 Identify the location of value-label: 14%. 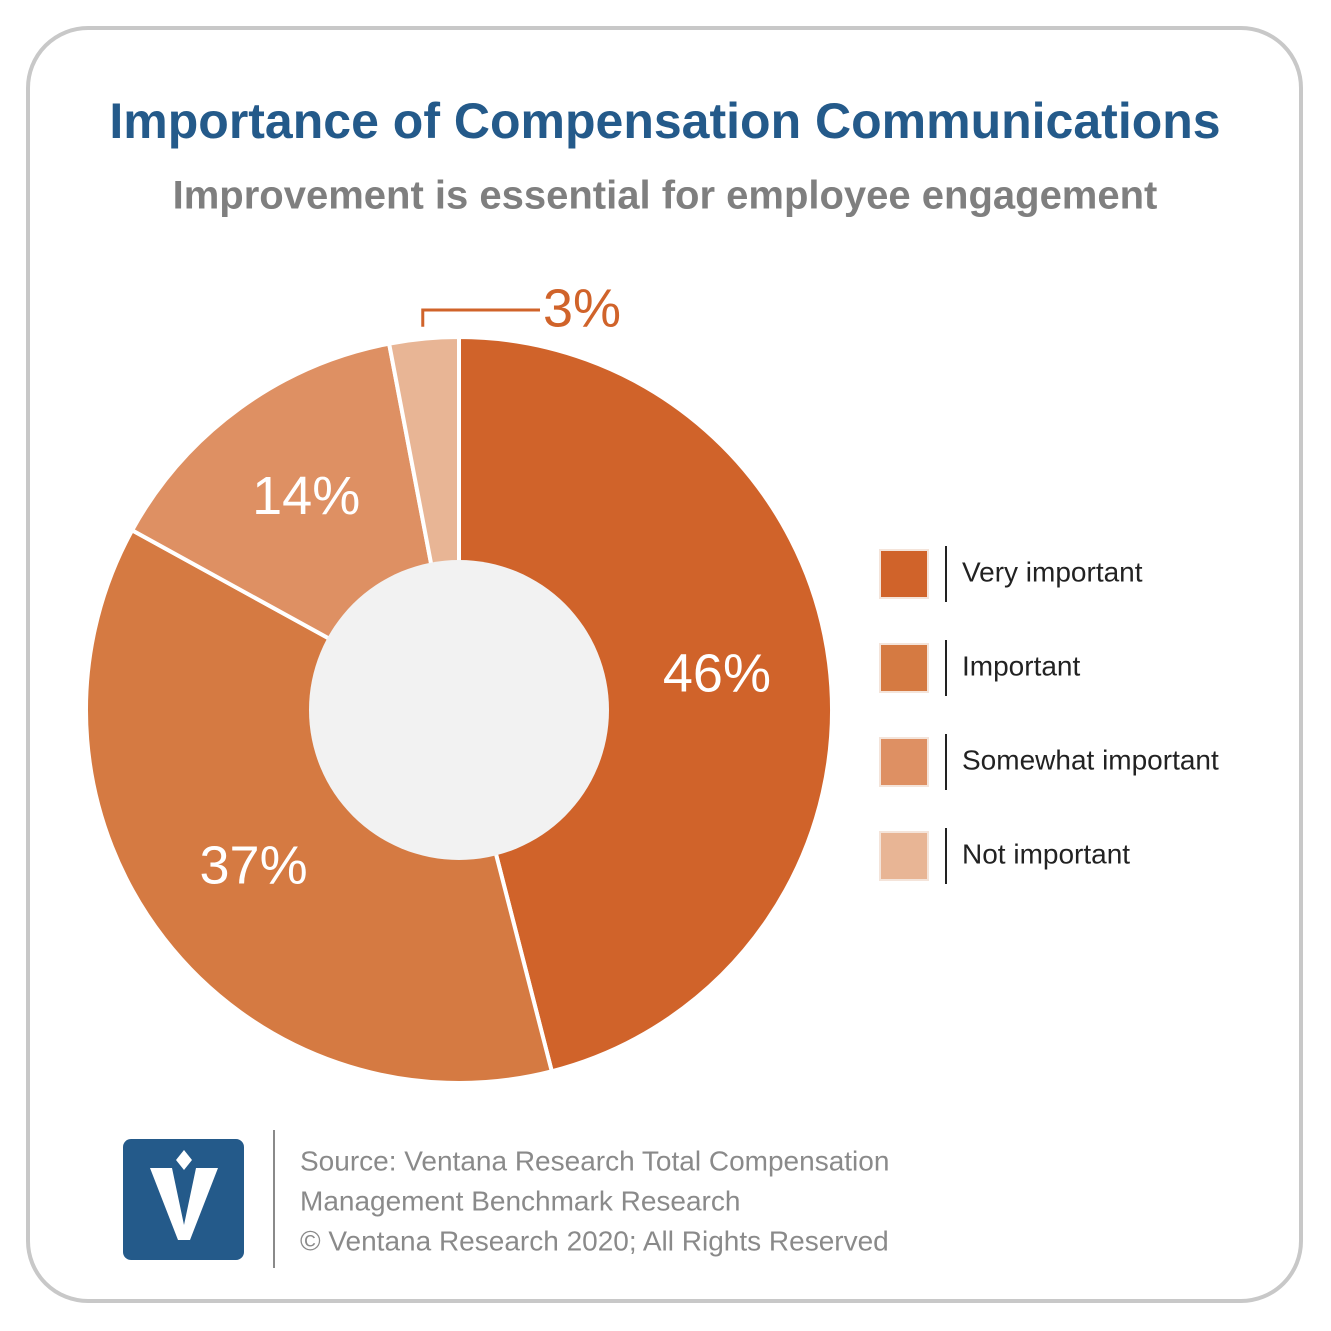
(306, 496).